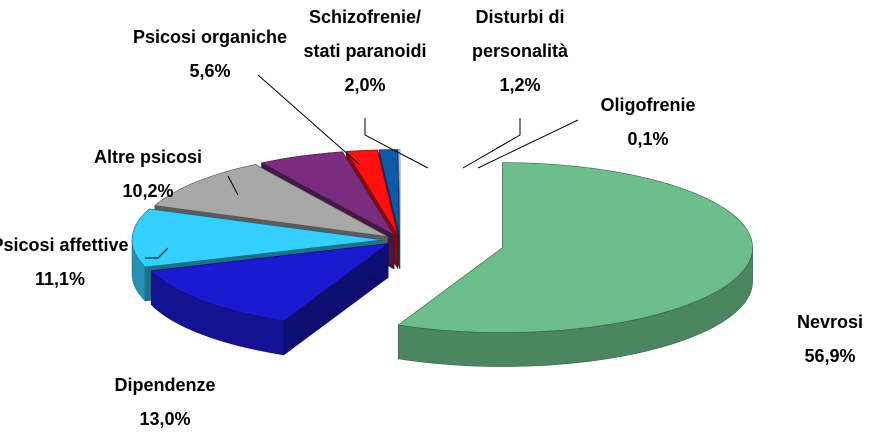 The height and width of the screenshot is (432, 873). Describe the element at coordinates (210, 71) in the screenshot. I see `value-label: 5,6%` at that location.